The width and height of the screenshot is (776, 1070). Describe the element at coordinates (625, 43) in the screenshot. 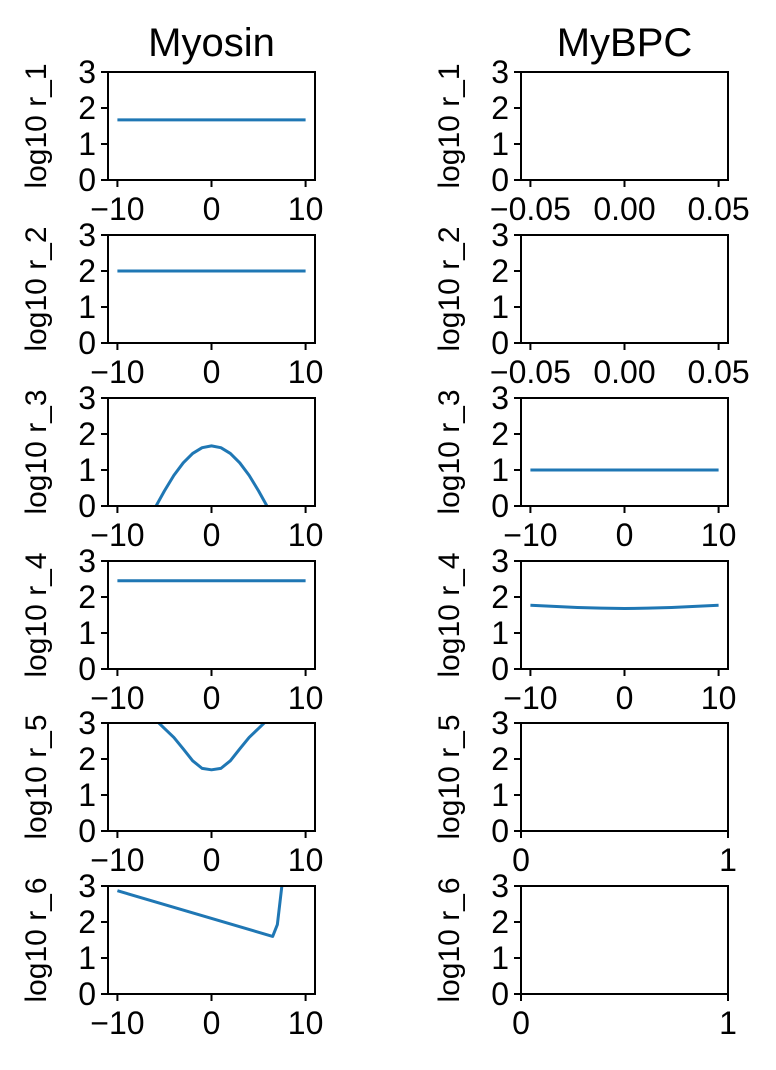

I see `subplot-title: MyBPC` at that location.